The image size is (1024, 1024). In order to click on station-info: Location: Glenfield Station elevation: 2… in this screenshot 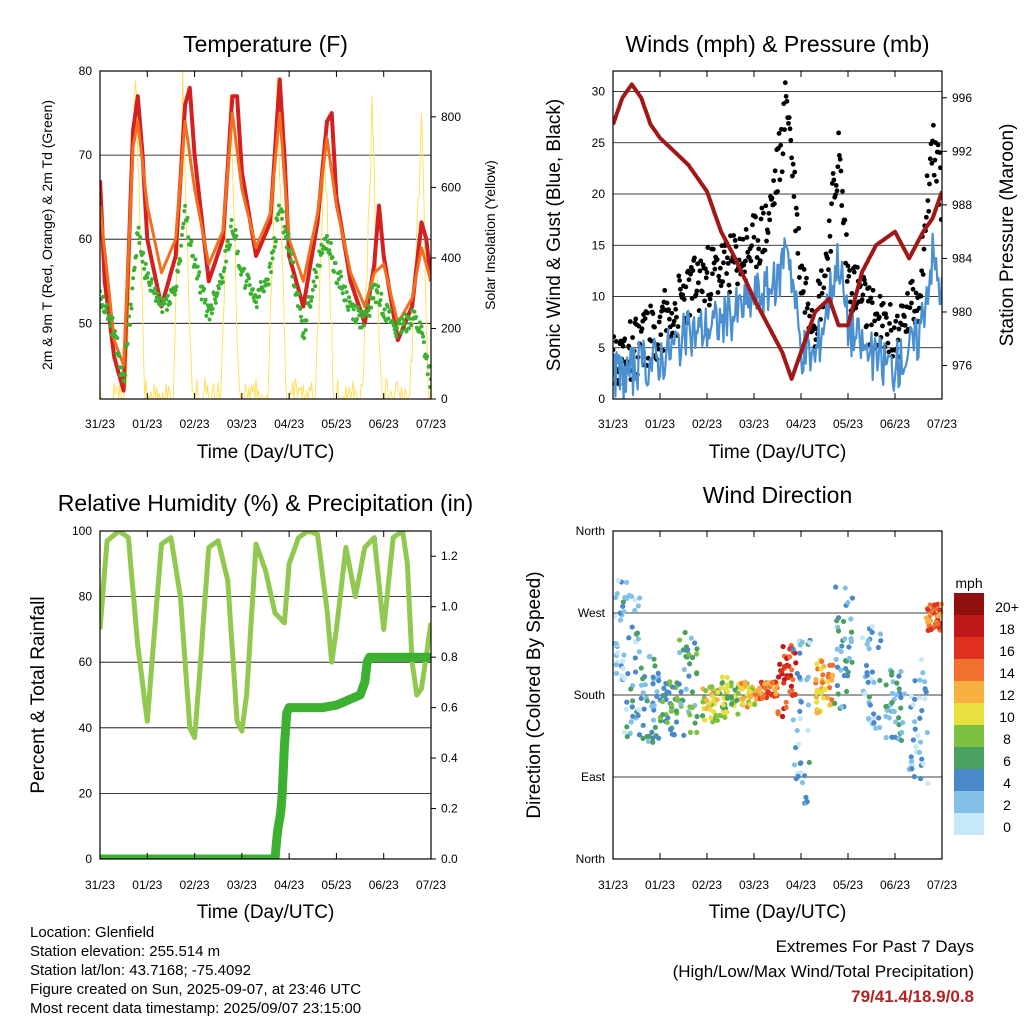, I will do `click(195, 970)`.